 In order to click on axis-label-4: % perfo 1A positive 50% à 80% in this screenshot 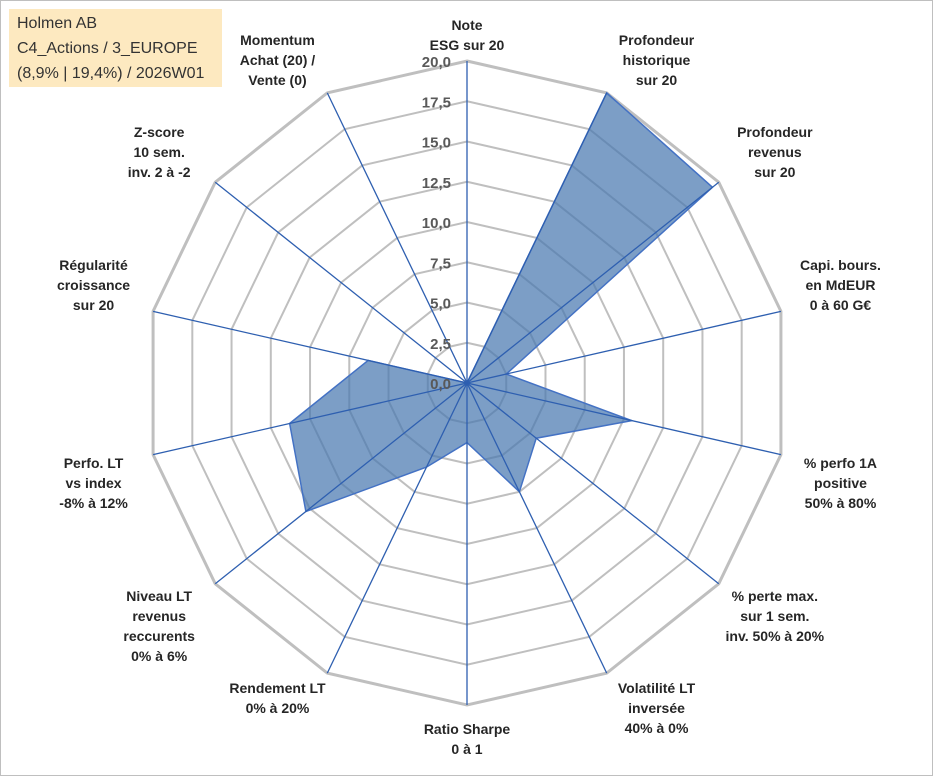, I will do `click(840, 483)`.